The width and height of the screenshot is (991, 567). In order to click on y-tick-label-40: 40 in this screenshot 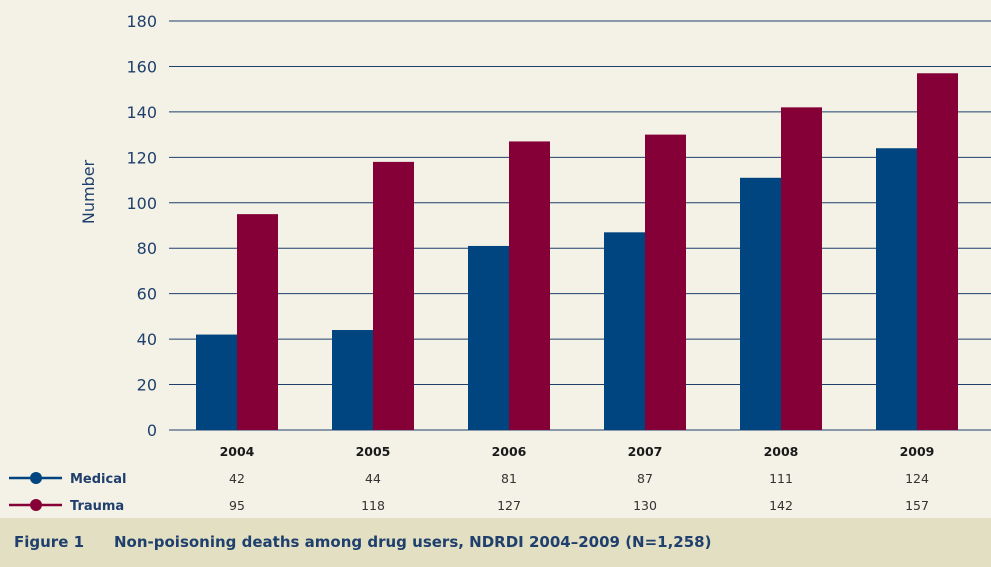, I will do `click(147, 339)`.